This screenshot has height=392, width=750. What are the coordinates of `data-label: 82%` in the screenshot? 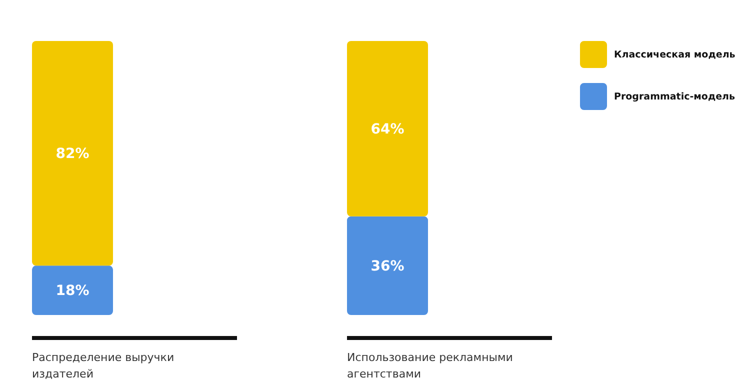 It's located at (73, 154).